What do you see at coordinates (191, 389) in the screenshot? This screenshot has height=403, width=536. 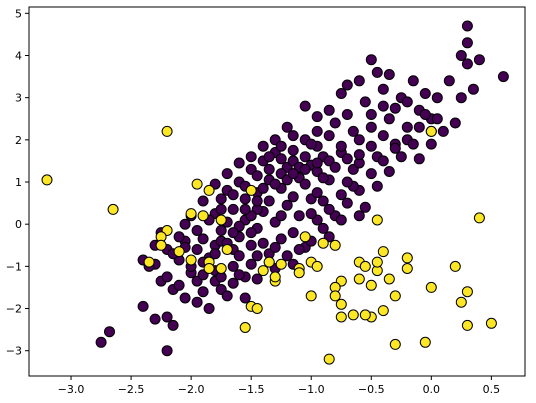 I see `x-tick-label: −2.0` at bounding box center [191, 389].